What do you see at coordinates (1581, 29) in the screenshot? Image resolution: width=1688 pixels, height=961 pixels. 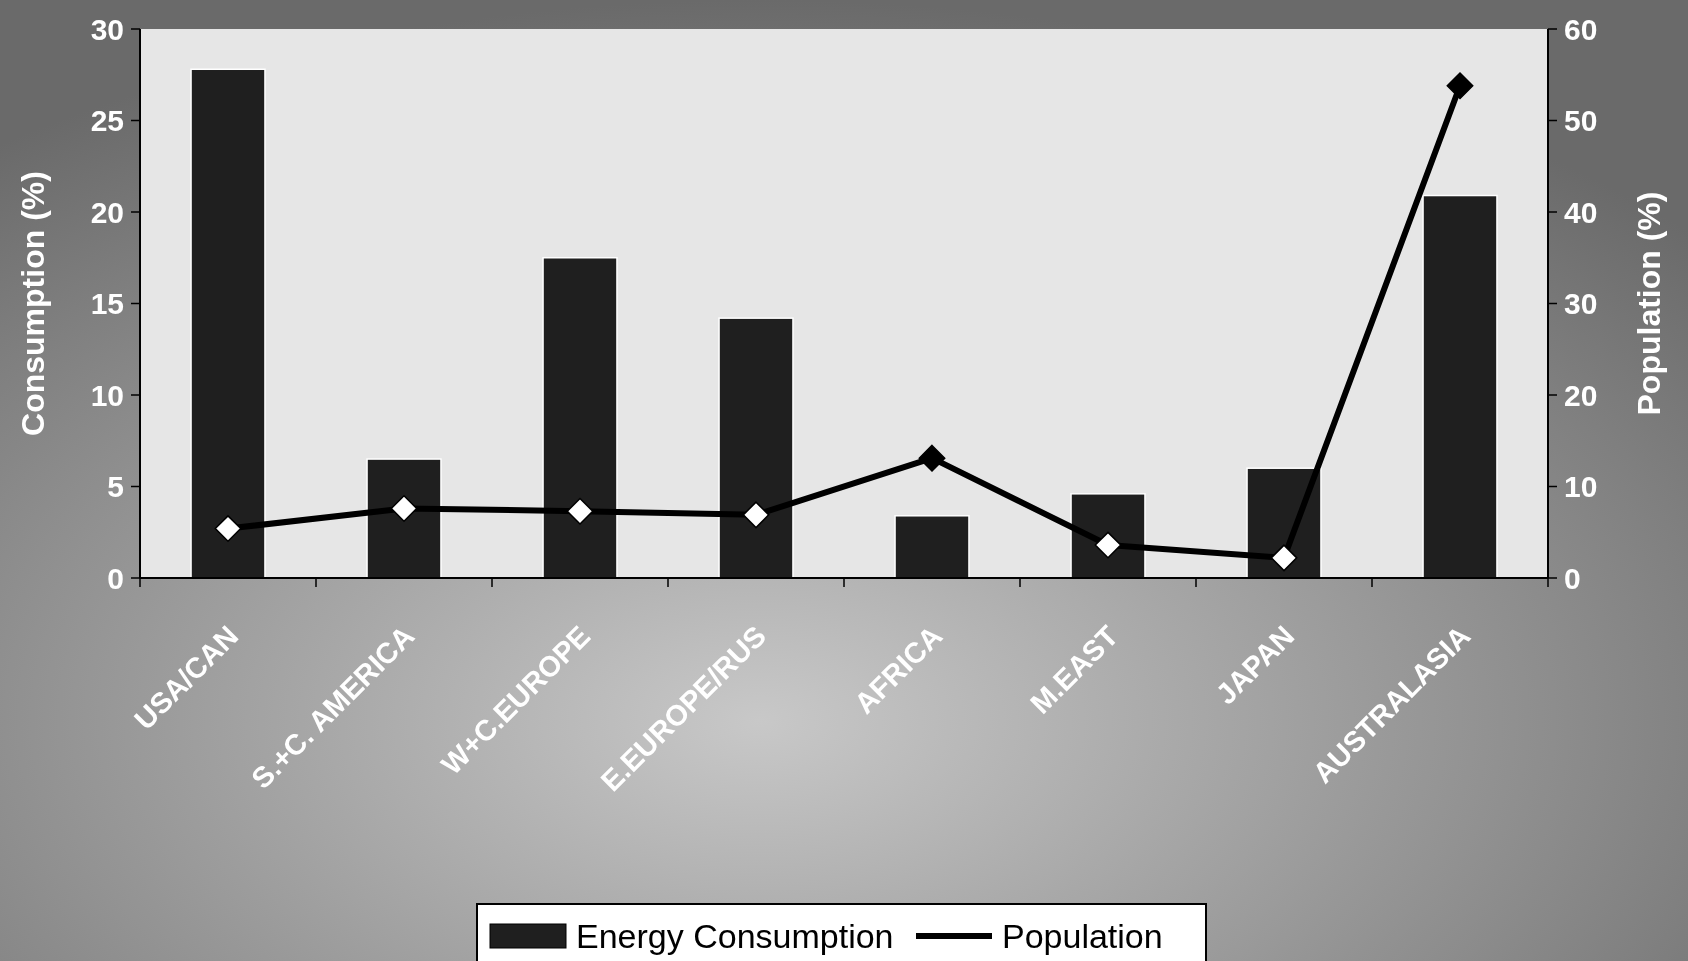 I see `y2-tick-label: 60` at bounding box center [1581, 29].